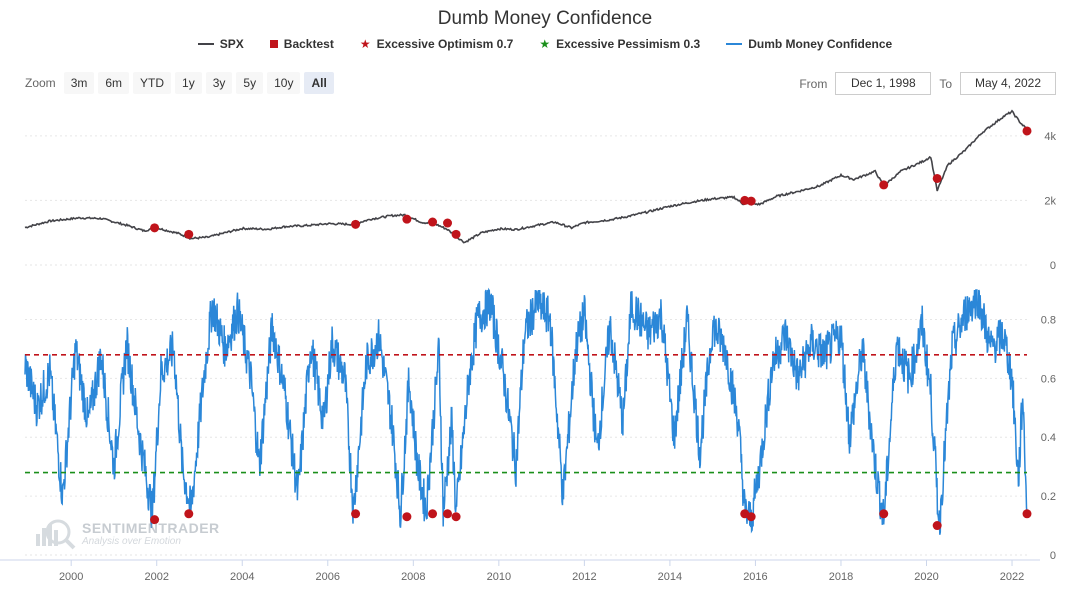  Describe the element at coordinates (1008, 83) in the screenshot. I see `to-date-input: May 4, 2022` at that location.